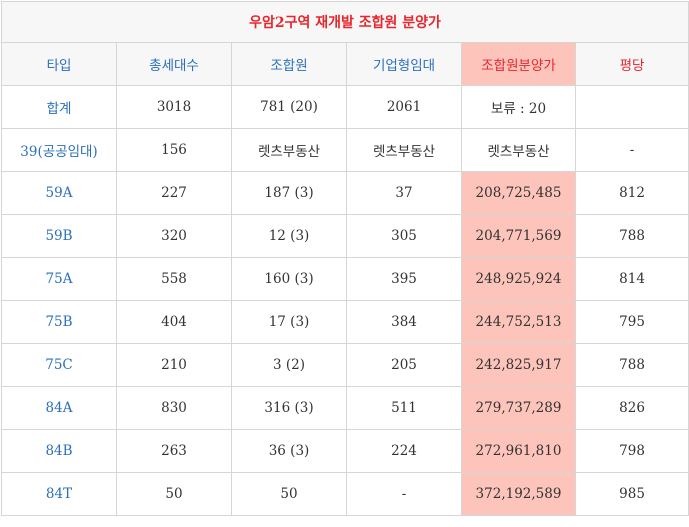  Describe the element at coordinates (631, 322) in the screenshot. I see `cell-price-per-pyeong: 795` at that location.